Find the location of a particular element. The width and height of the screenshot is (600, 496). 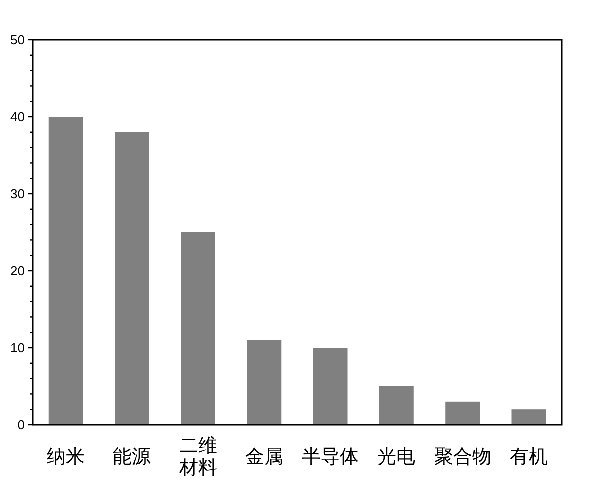

y-tick-label: 10 is located at coordinates (17, 348).